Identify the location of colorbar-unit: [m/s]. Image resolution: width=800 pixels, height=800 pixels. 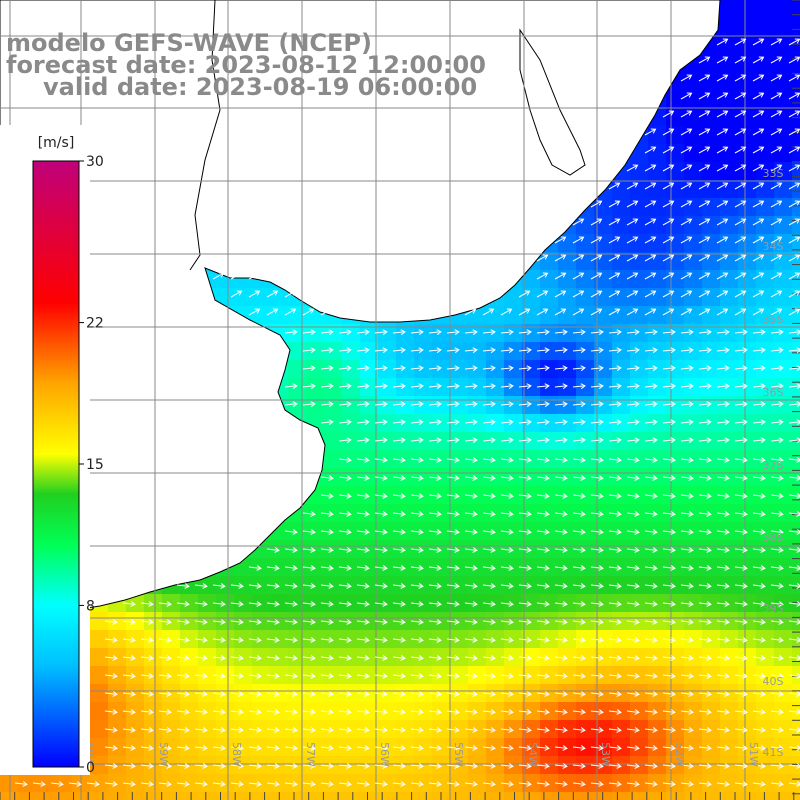
(56, 143).